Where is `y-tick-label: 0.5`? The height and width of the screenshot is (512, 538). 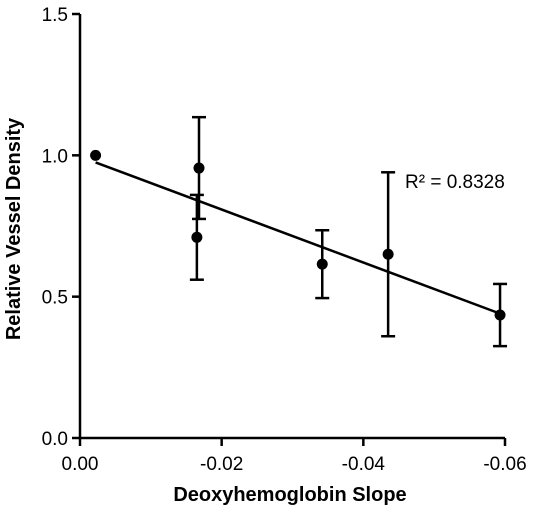 y-tick-label: 0.5 is located at coordinates (55, 298).